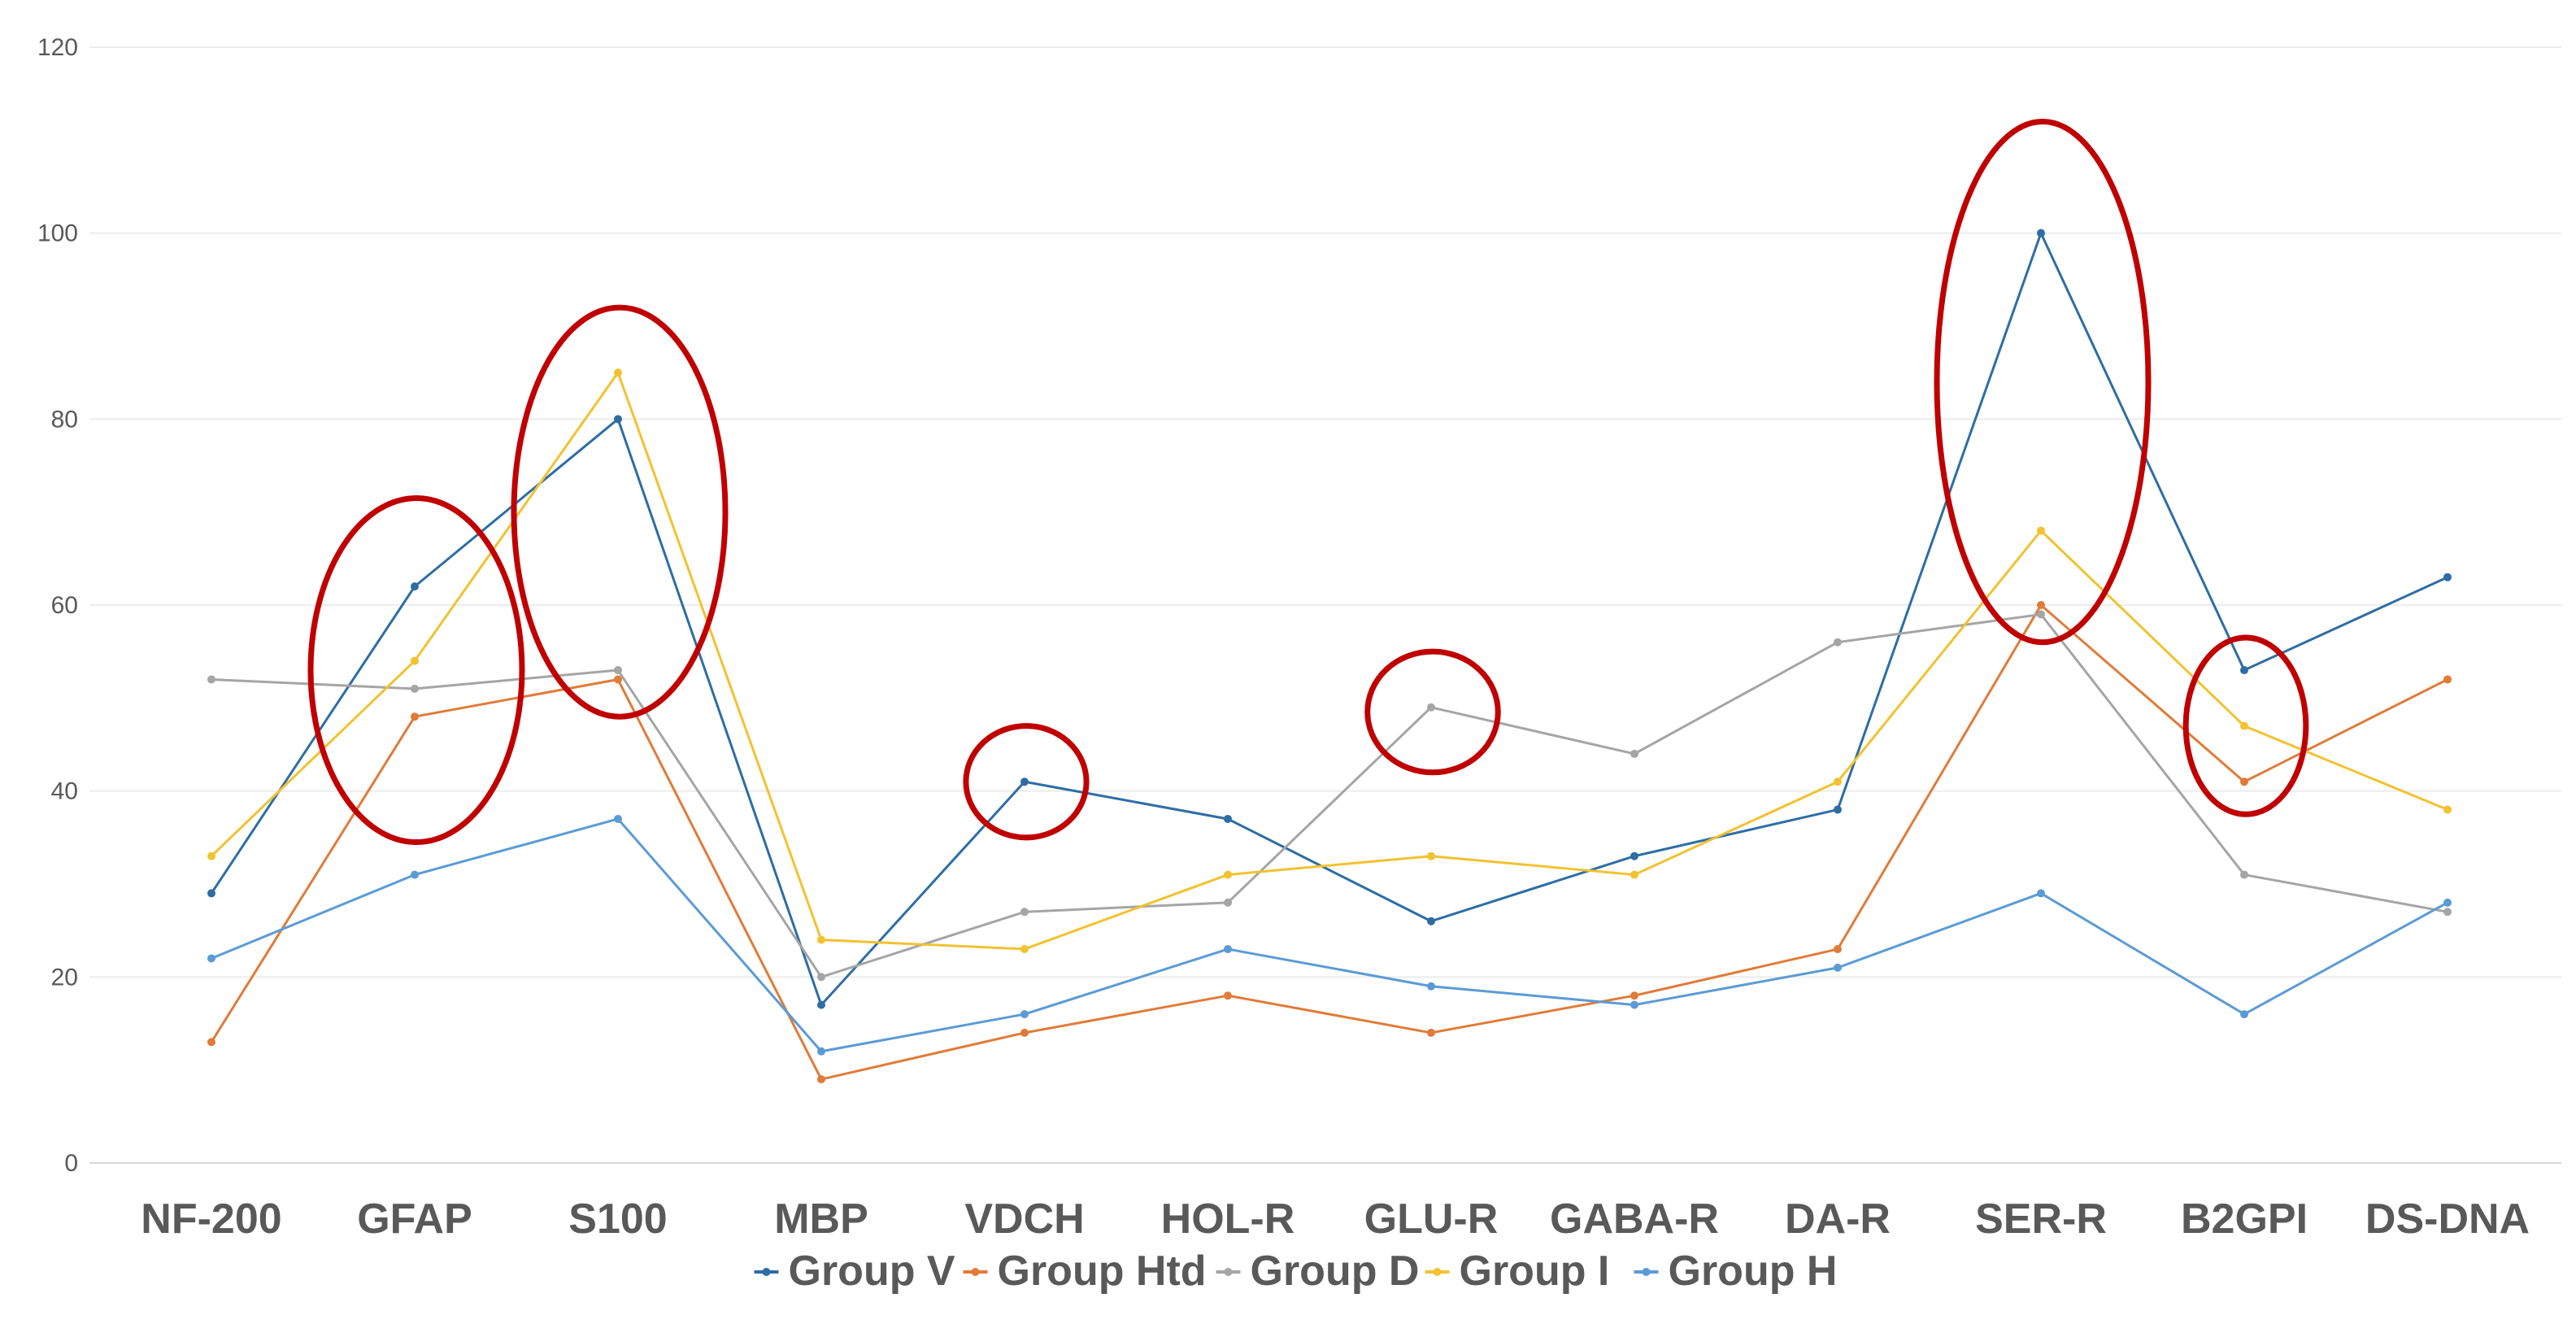 This screenshot has width=2576, height=1337. Describe the element at coordinates (2448, 1219) in the screenshot. I see `x-tick-label: DS-DNA` at that location.